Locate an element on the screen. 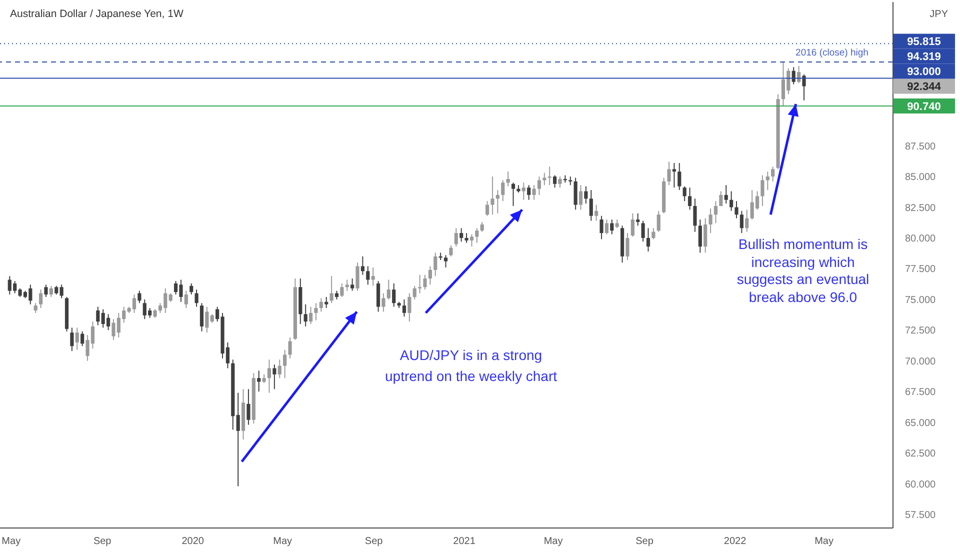 The image size is (960, 560). ref-line-label: 90.740 is located at coordinates (924, 106).